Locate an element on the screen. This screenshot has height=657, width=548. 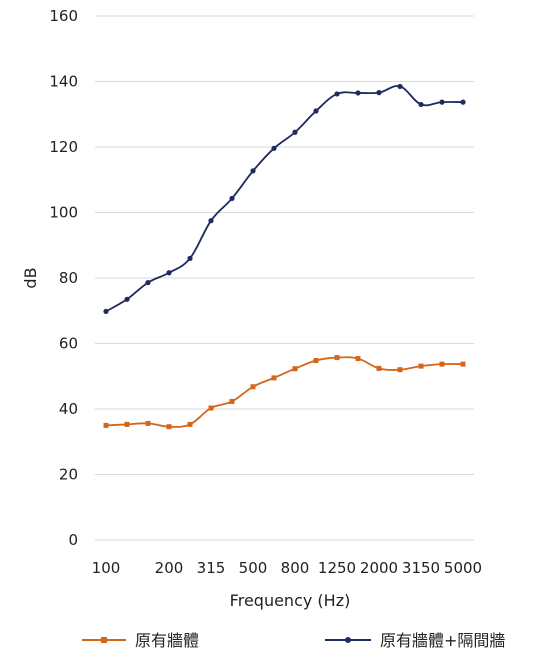
legend: 原有牆體 原有牆體+隔間牆 is located at coordinates (293, 640).